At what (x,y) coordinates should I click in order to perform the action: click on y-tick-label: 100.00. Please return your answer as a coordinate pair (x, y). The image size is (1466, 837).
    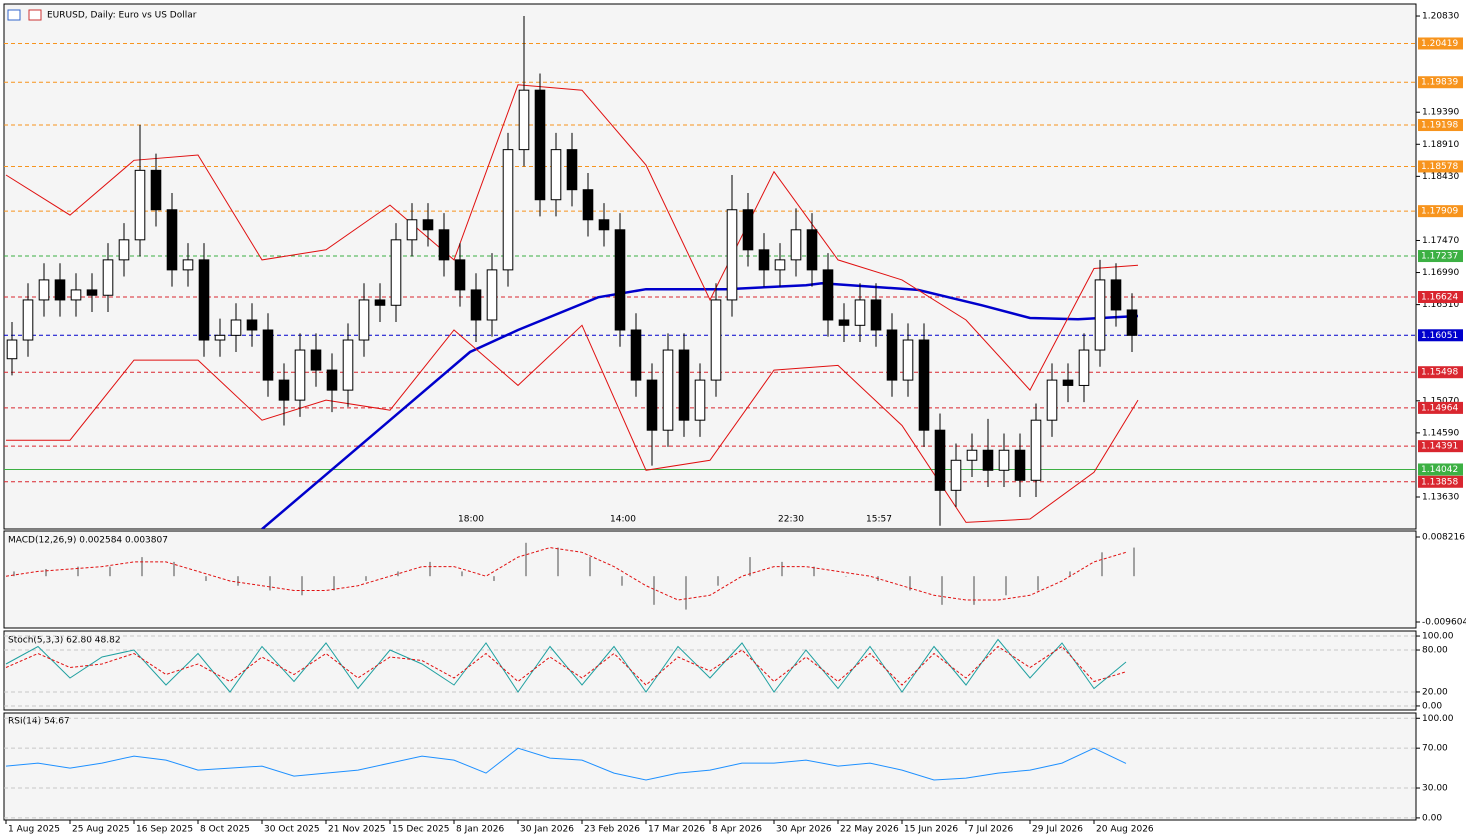
    Looking at the image, I should click on (1438, 637).